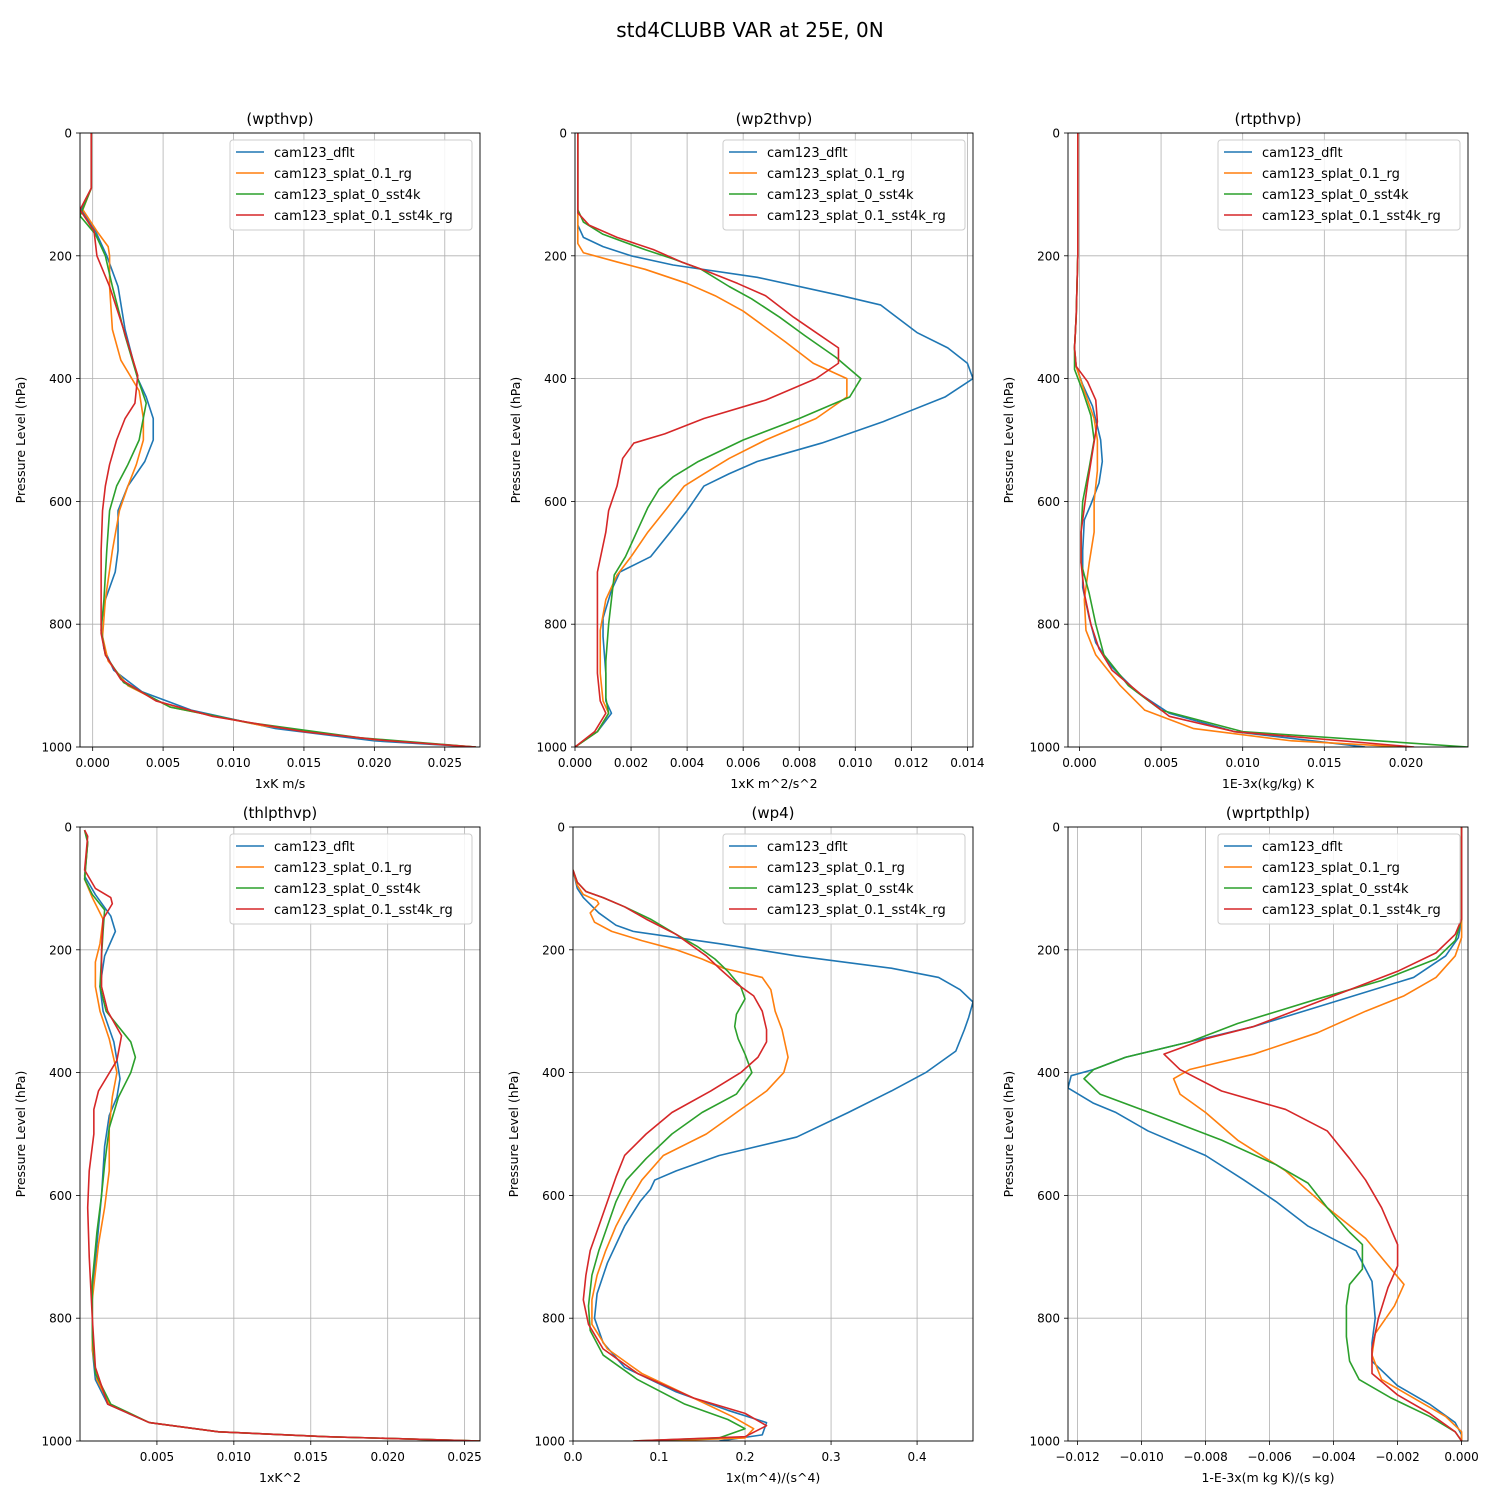  What do you see at coordinates (744, 1457) in the screenshot?
I see `x-tick-label: 0.2` at bounding box center [744, 1457].